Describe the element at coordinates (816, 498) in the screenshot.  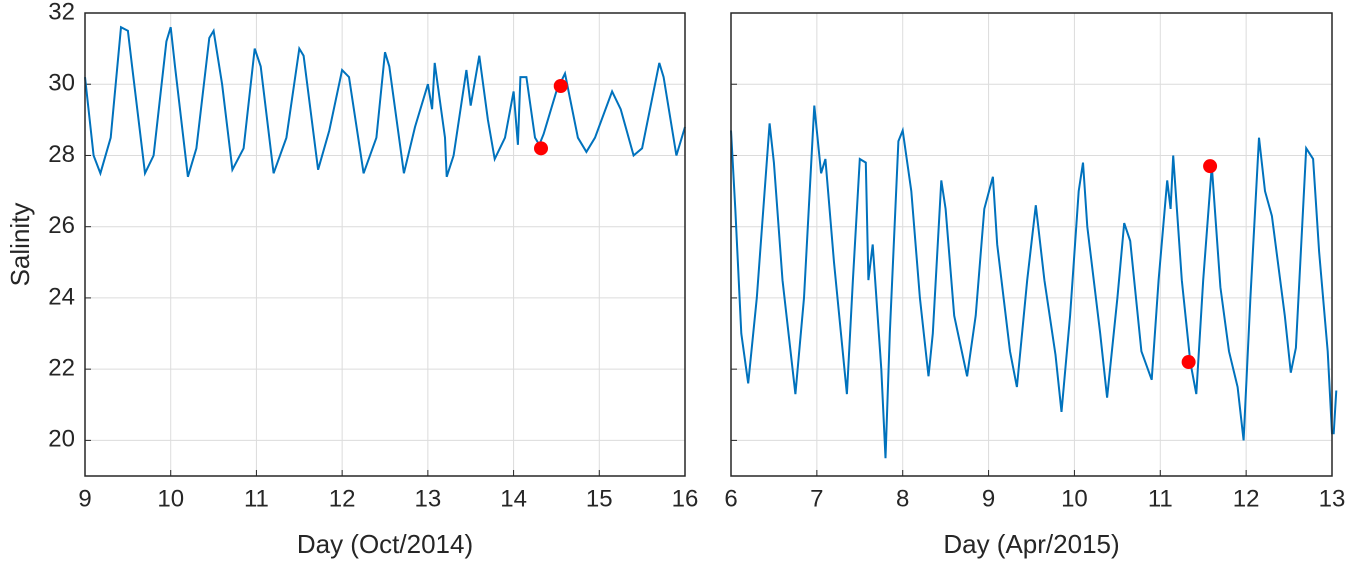
I see `x-tick-label: 7` at that location.